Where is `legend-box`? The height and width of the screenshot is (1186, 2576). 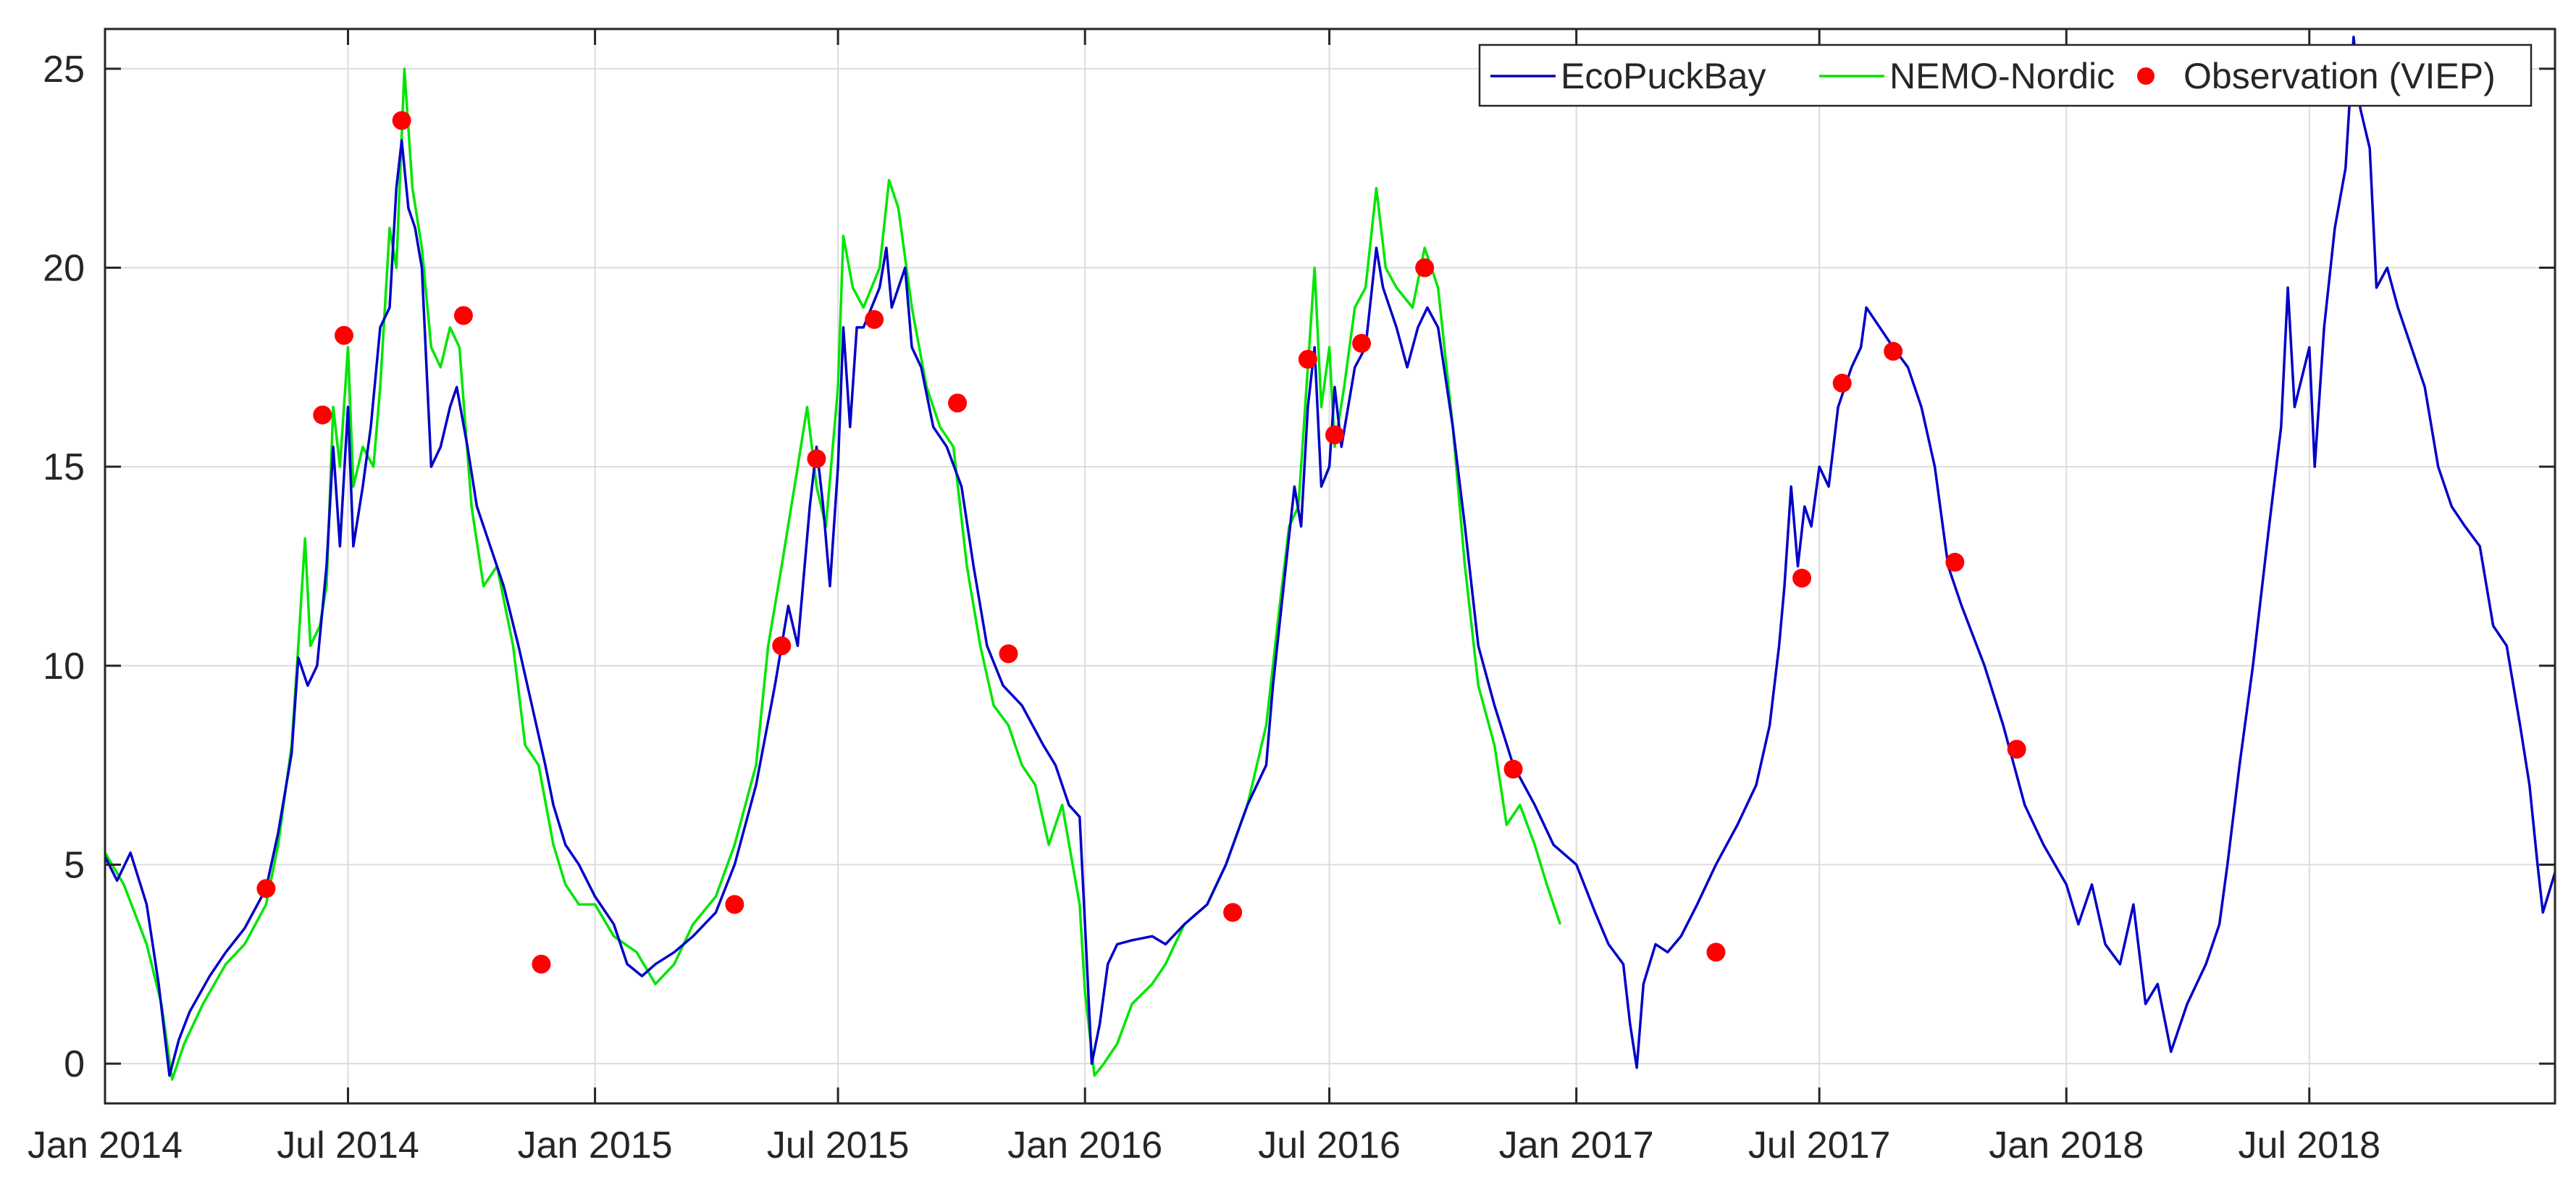
legend-box is located at coordinates (2005, 75).